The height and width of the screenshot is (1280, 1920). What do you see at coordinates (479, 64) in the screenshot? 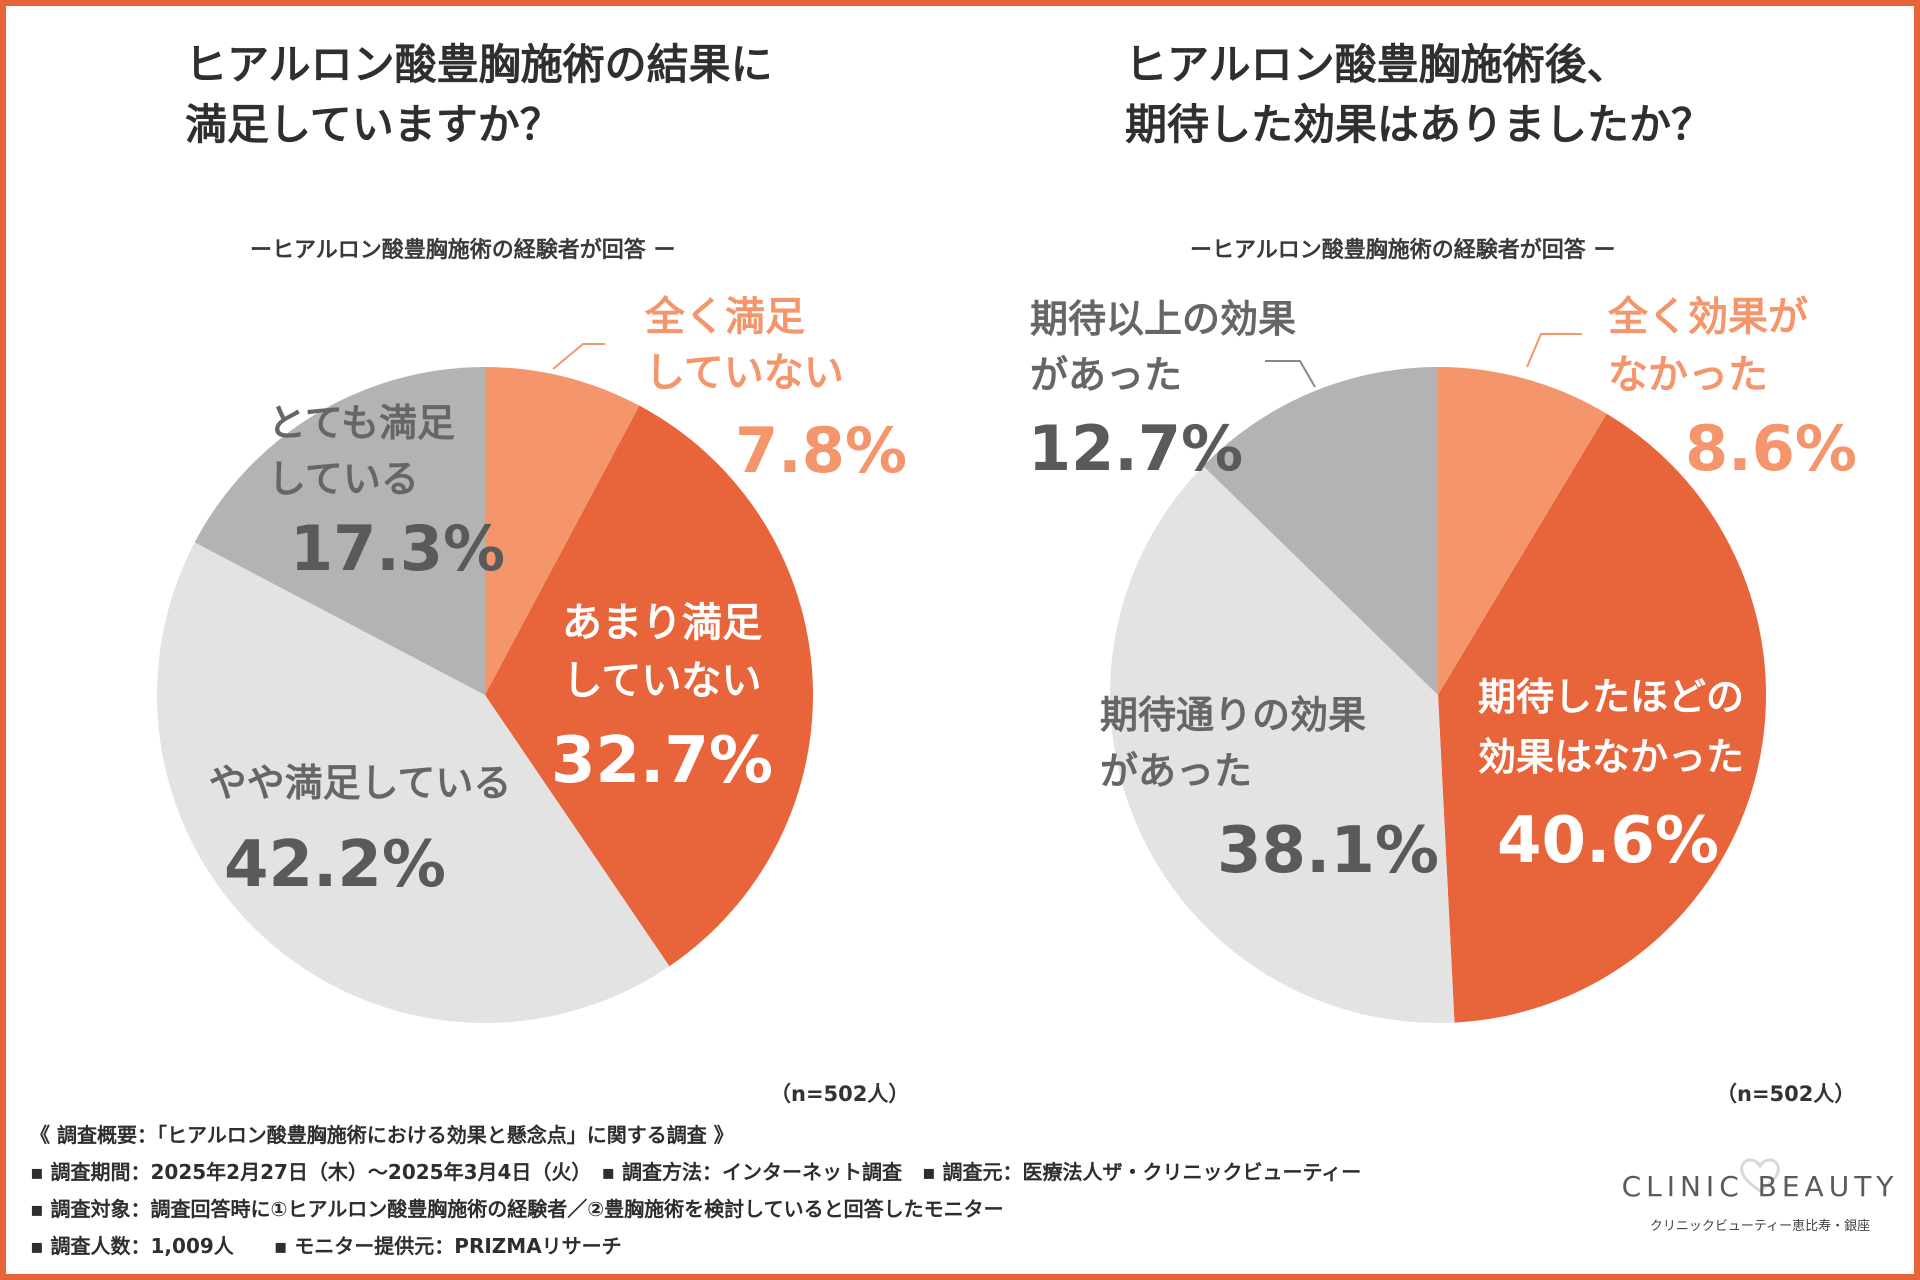
I see `left-title-line-1: ヒアルロン酸豊胸施術の結果に` at bounding box center [479, 64].